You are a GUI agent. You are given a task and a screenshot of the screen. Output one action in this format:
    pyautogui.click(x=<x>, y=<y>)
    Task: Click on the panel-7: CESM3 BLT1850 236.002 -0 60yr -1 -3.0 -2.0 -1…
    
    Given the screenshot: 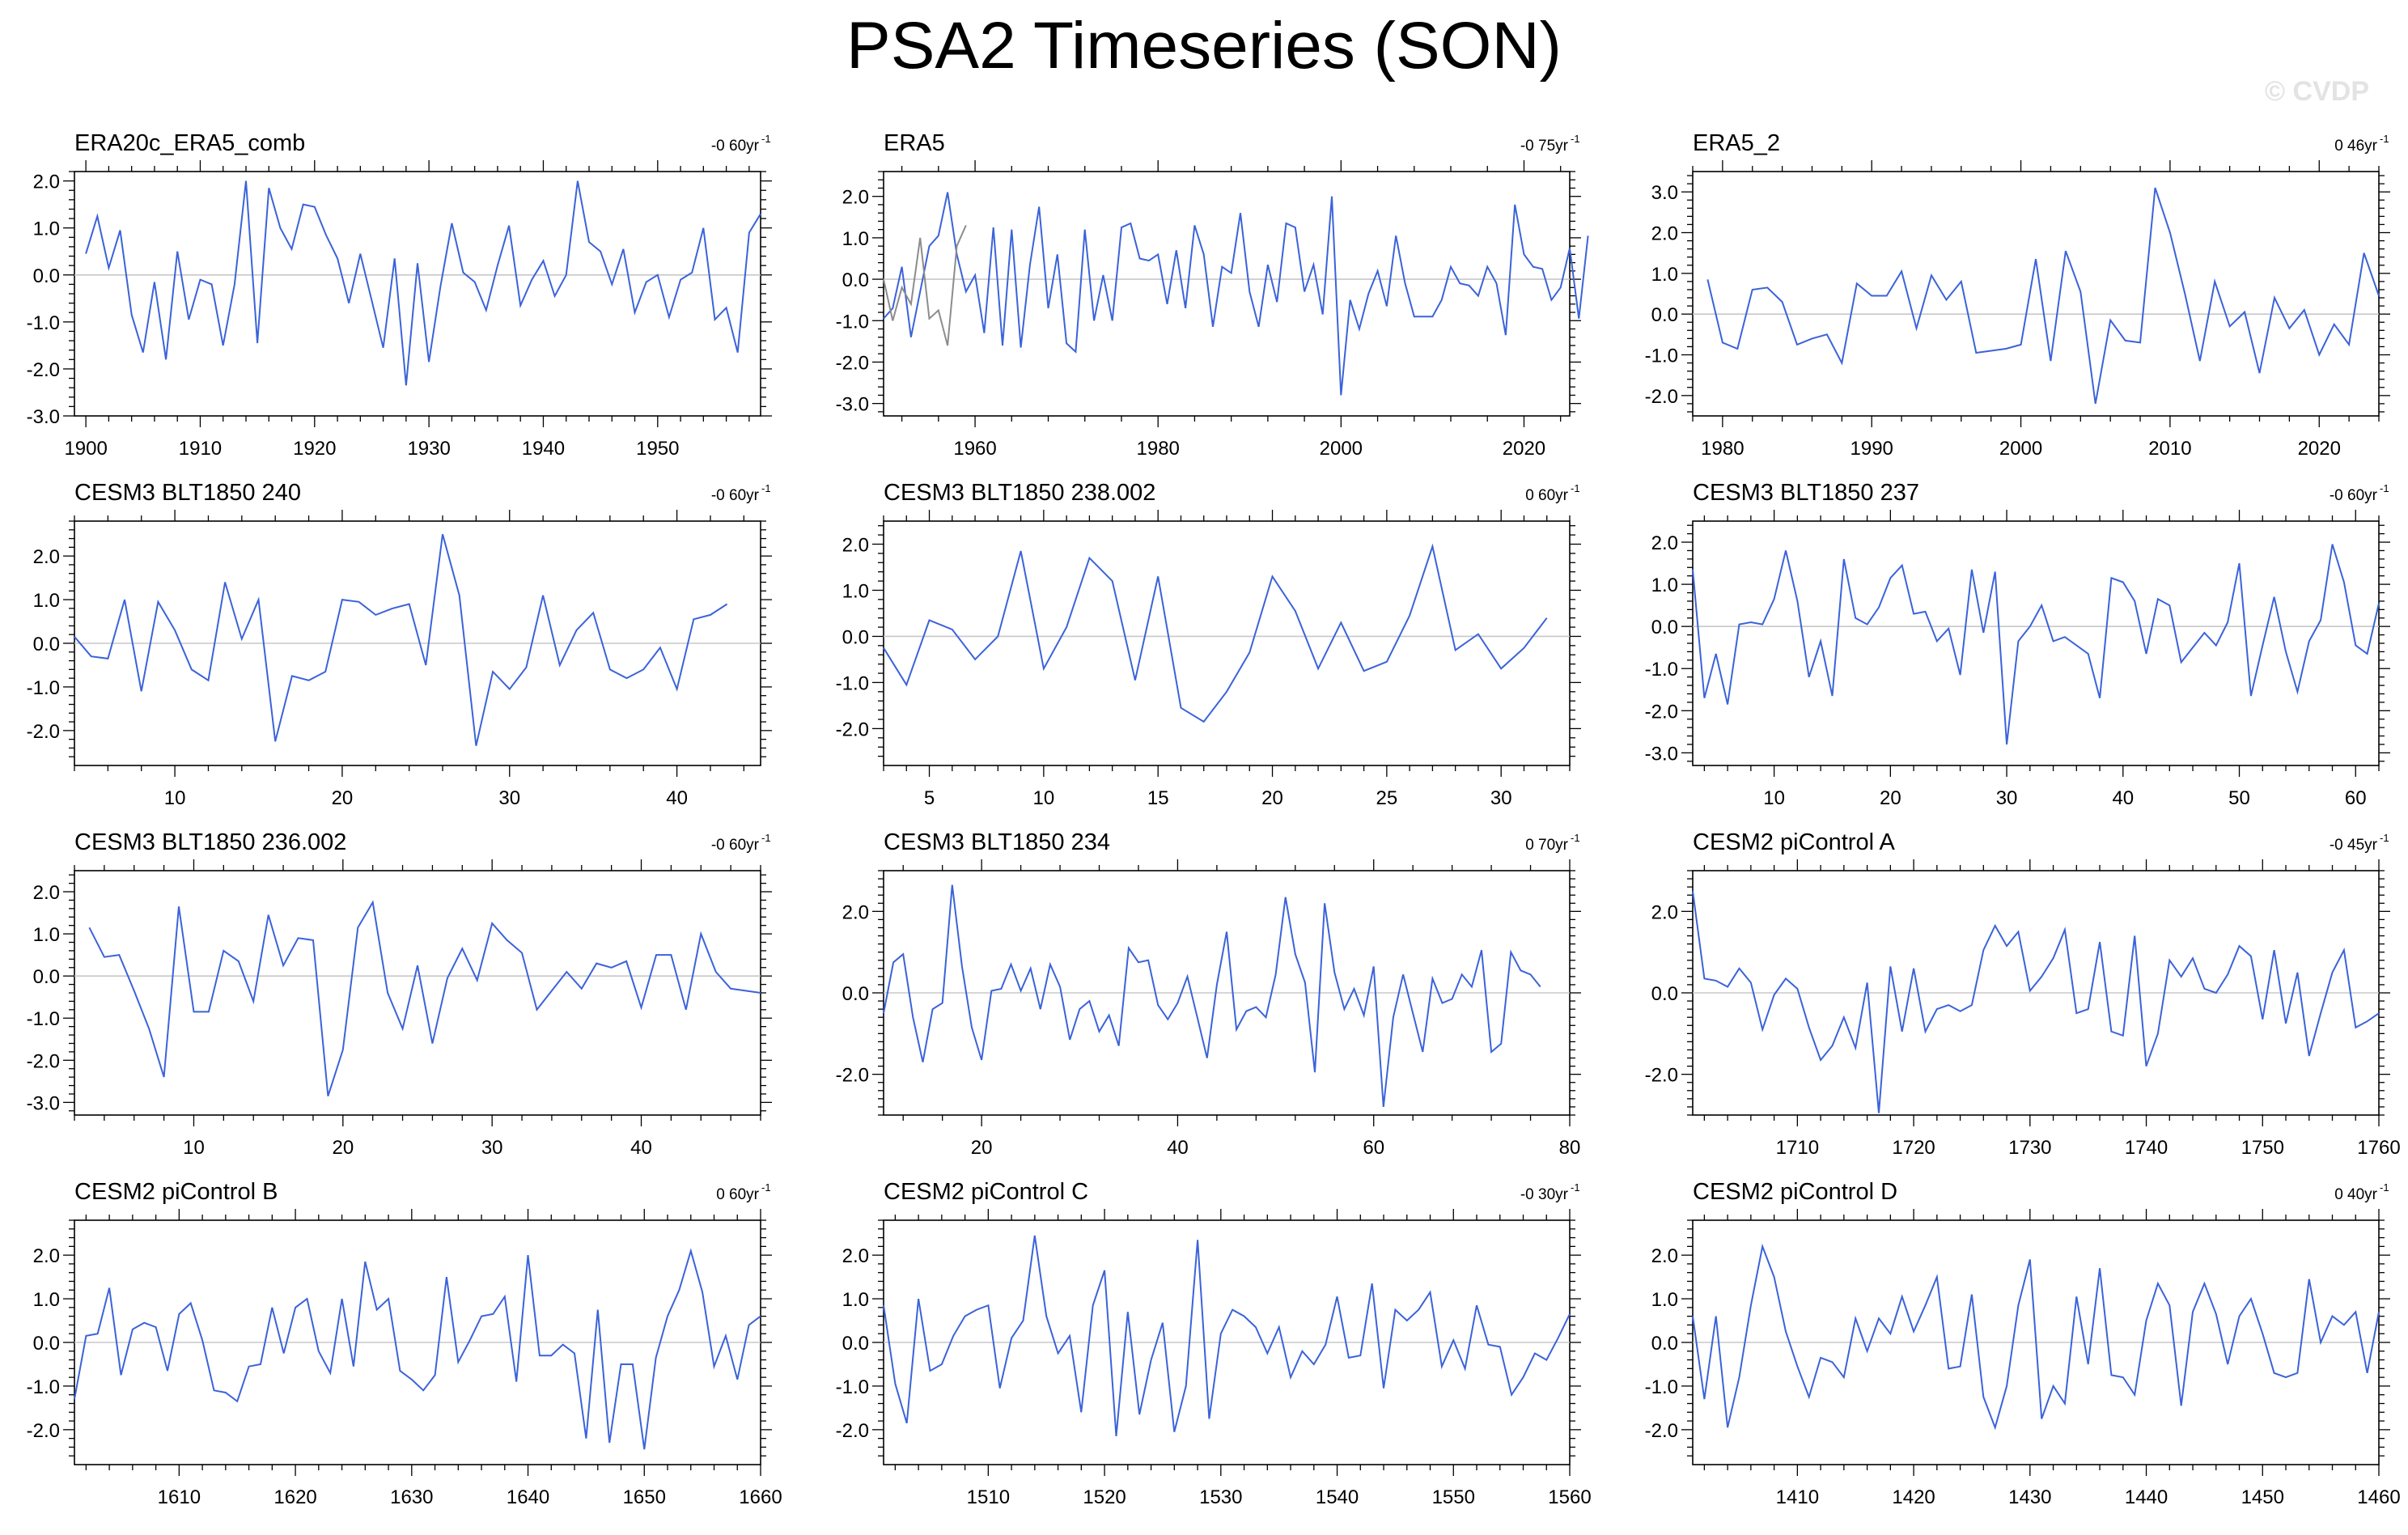 What is the action you would take?
    pyautogui.click(x=399, y=994)
    